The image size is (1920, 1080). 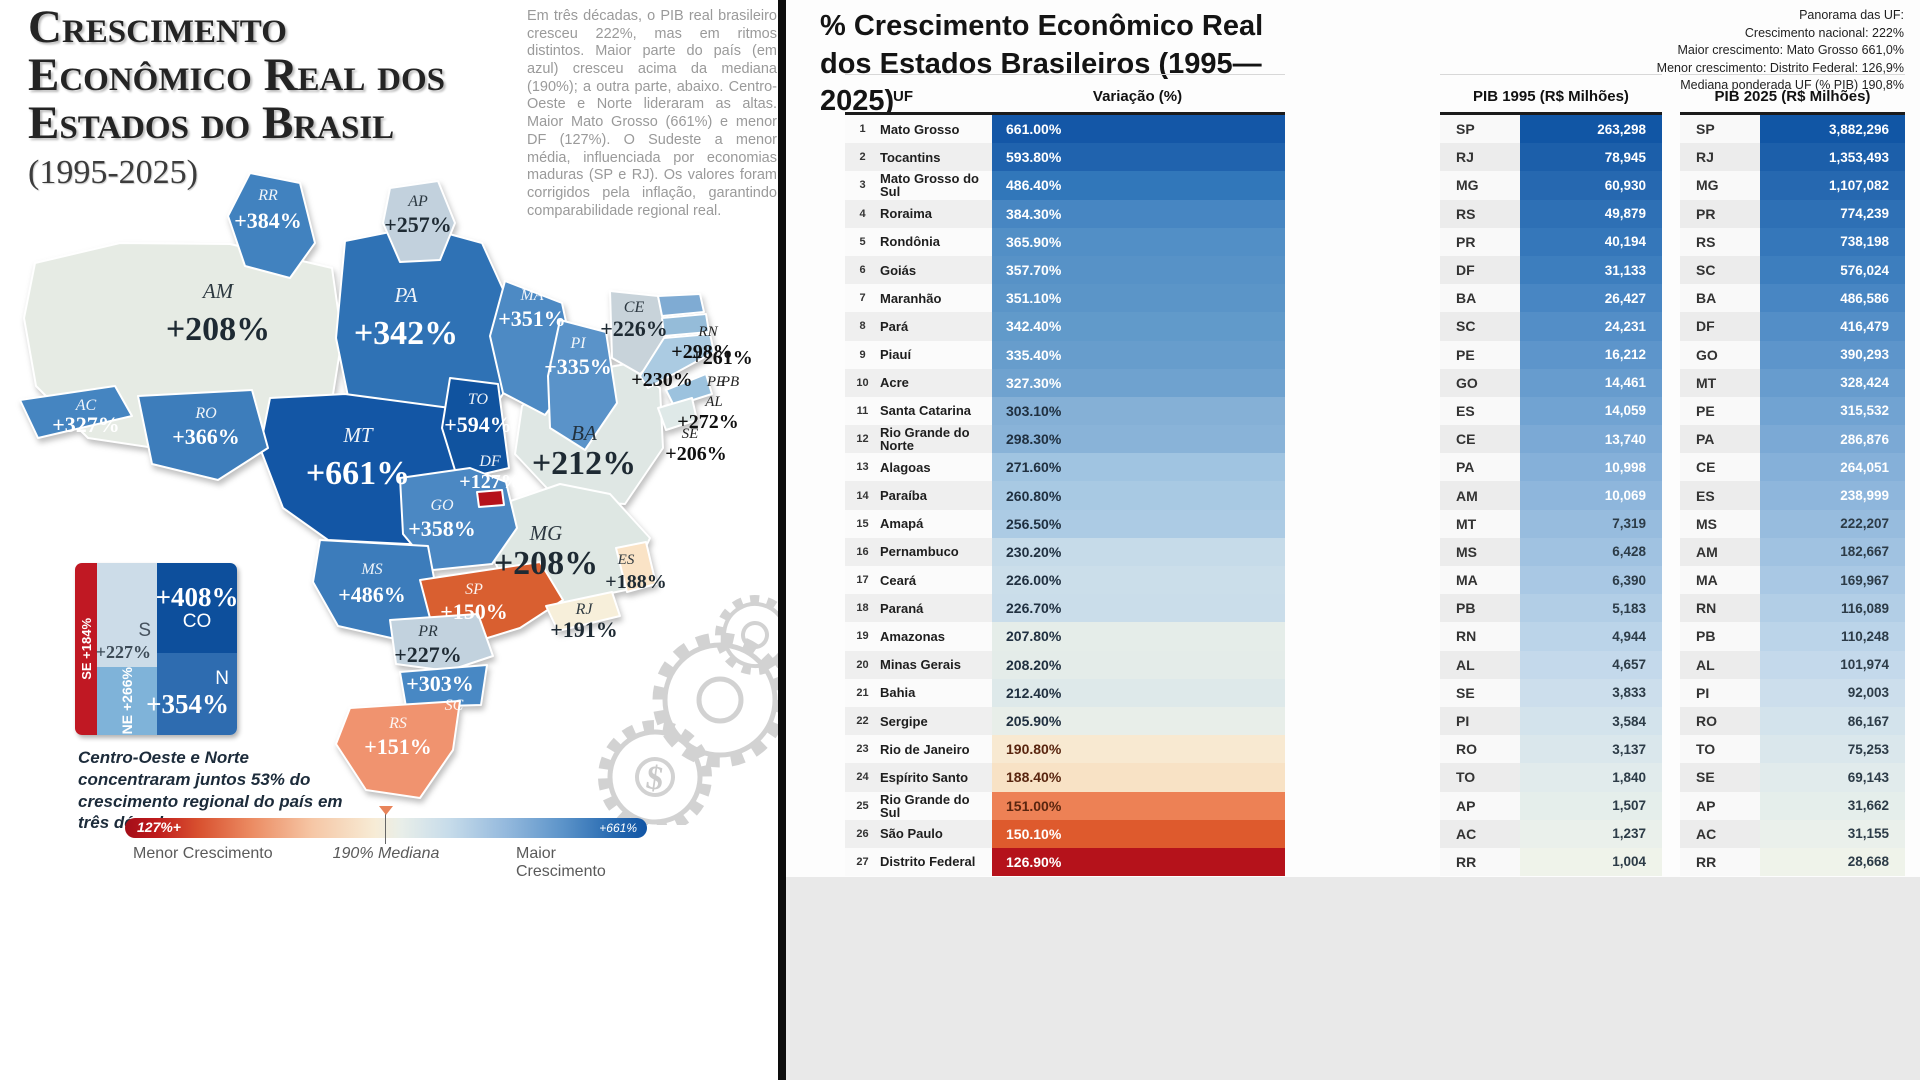 I want to click on variation-cell: 384.30%, so click(x=1138, y=213).